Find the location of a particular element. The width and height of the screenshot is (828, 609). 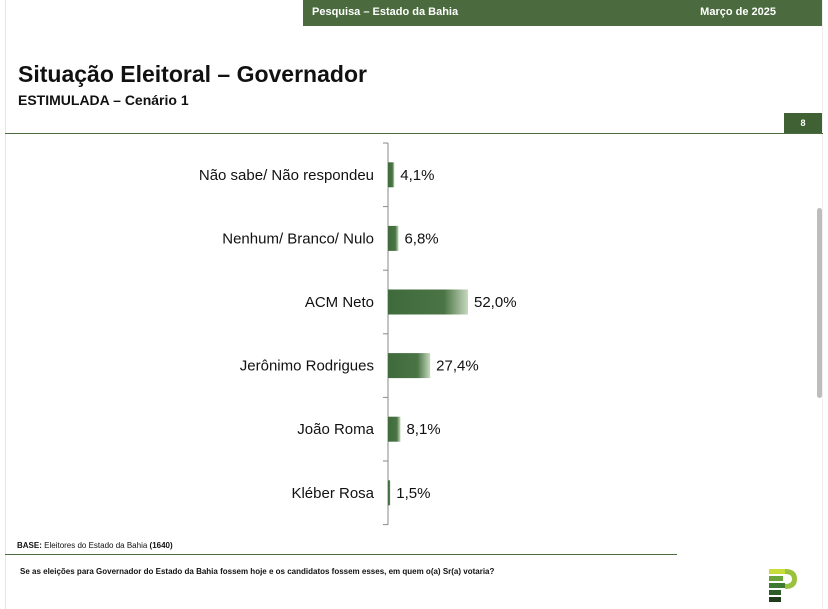

scrollbar is located at coordinates (819, 303).